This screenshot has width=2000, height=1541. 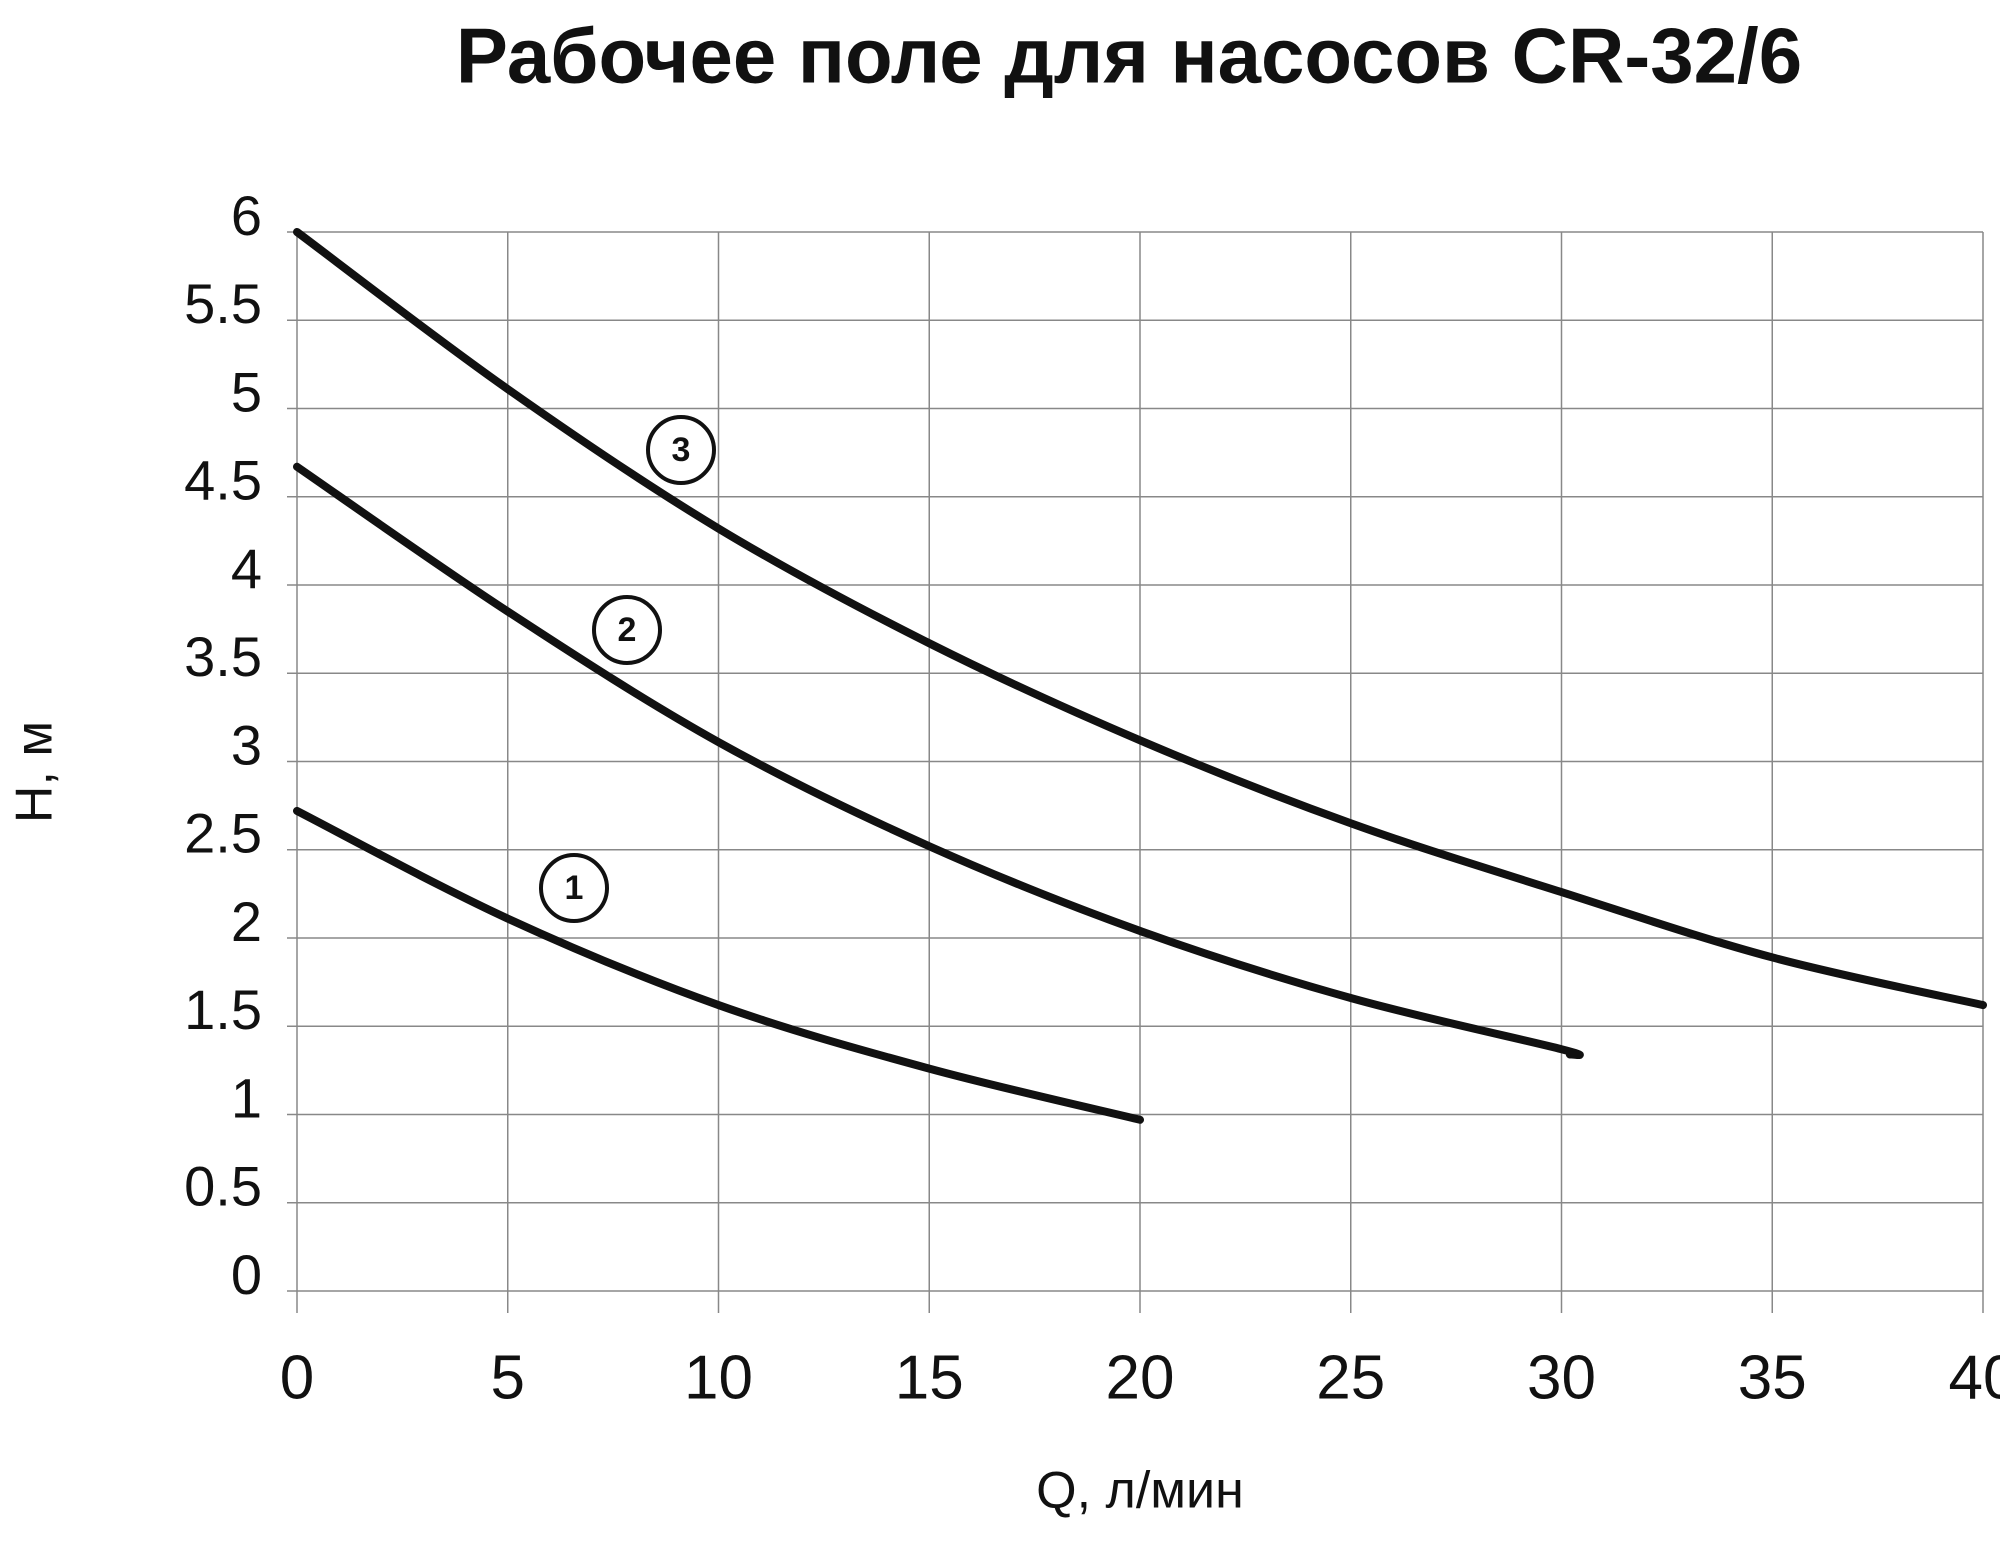 I want to click on y-tick-label: 3, so click(x=246, y=744).